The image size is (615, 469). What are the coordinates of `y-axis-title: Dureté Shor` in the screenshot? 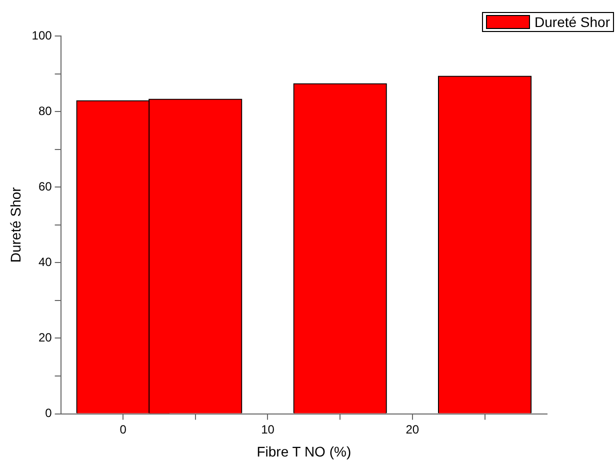 It's located at (15, 224).